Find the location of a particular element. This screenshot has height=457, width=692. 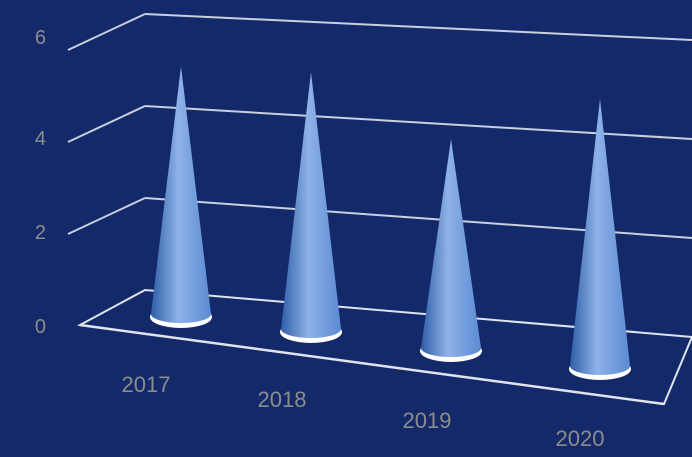

y-tick-label: 4 is located at coordinates (40, 139).